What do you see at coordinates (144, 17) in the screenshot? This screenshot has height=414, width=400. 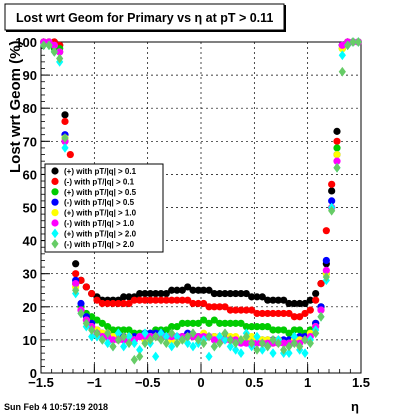 I see `title-frame` at bounding box center [144, 17].